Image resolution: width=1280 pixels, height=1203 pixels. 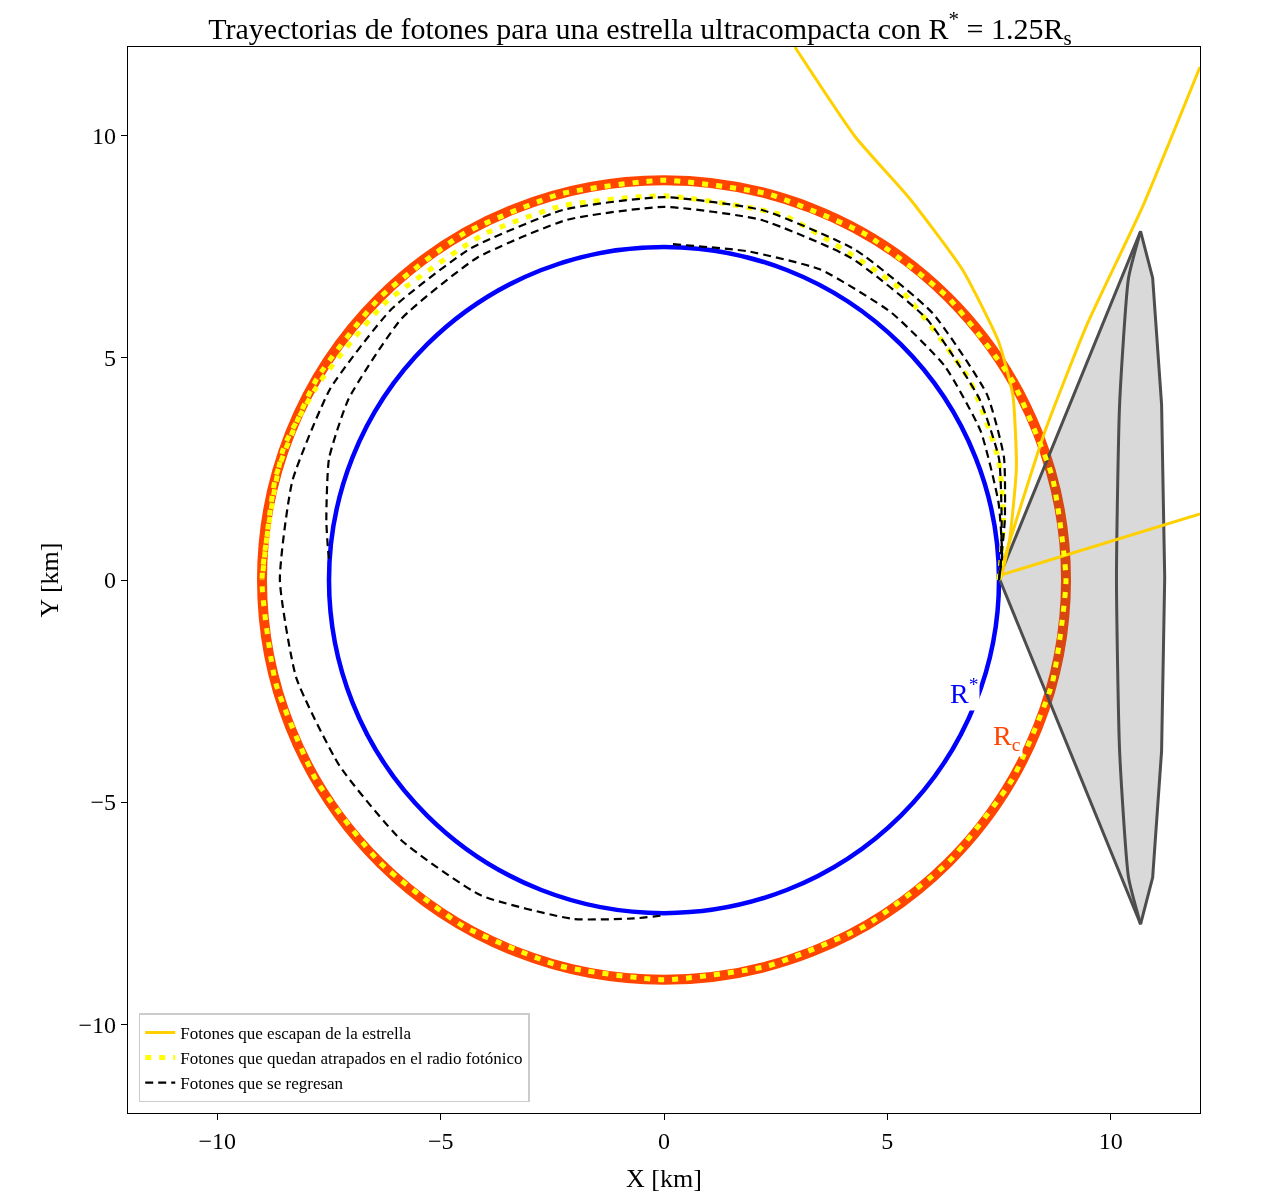 What do you see at coordinates (664, 1178) in the screenshot?
I see `x-axis-title: X [km]` at bounding box center [664, 1178].